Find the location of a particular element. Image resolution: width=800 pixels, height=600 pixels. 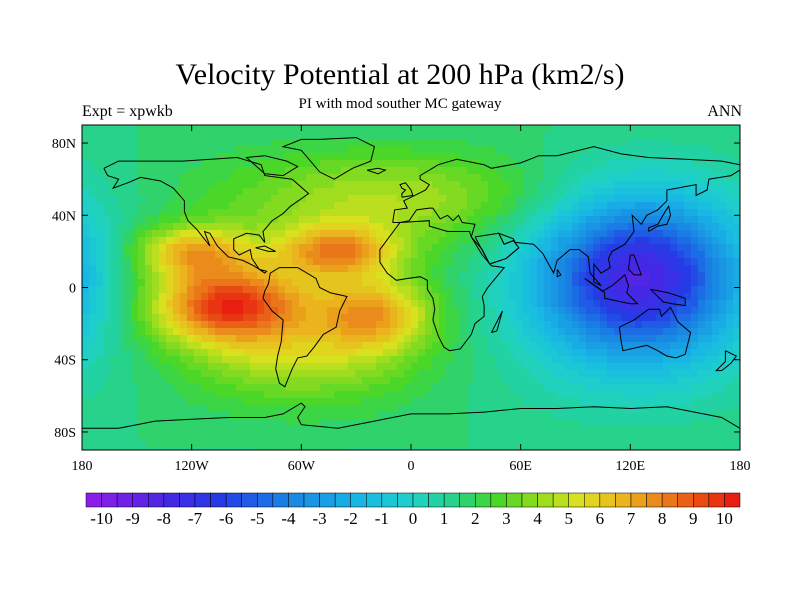

philippines-coast is located at coordinates (635, 265).